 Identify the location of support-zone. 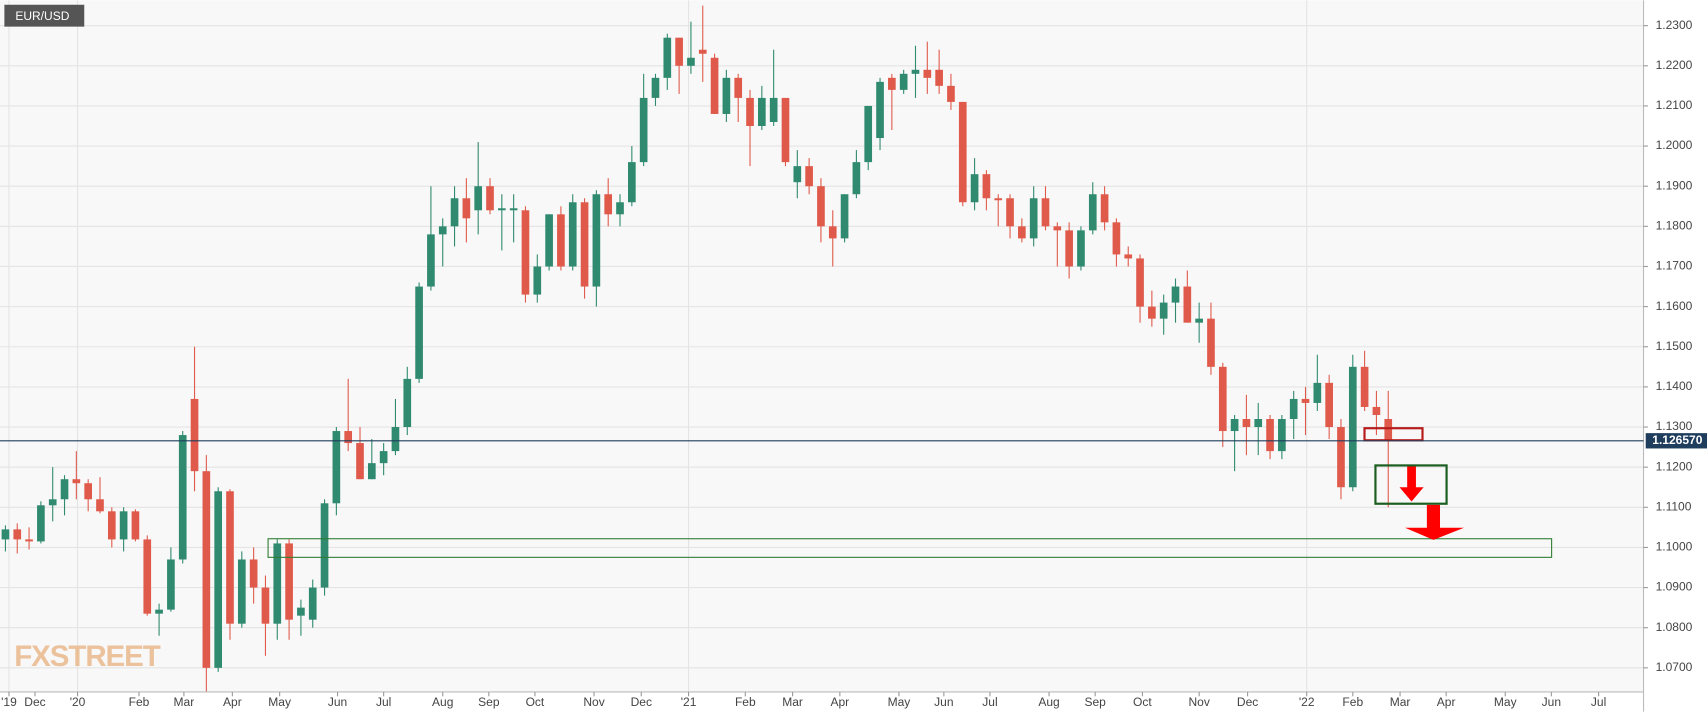
(910, 548).